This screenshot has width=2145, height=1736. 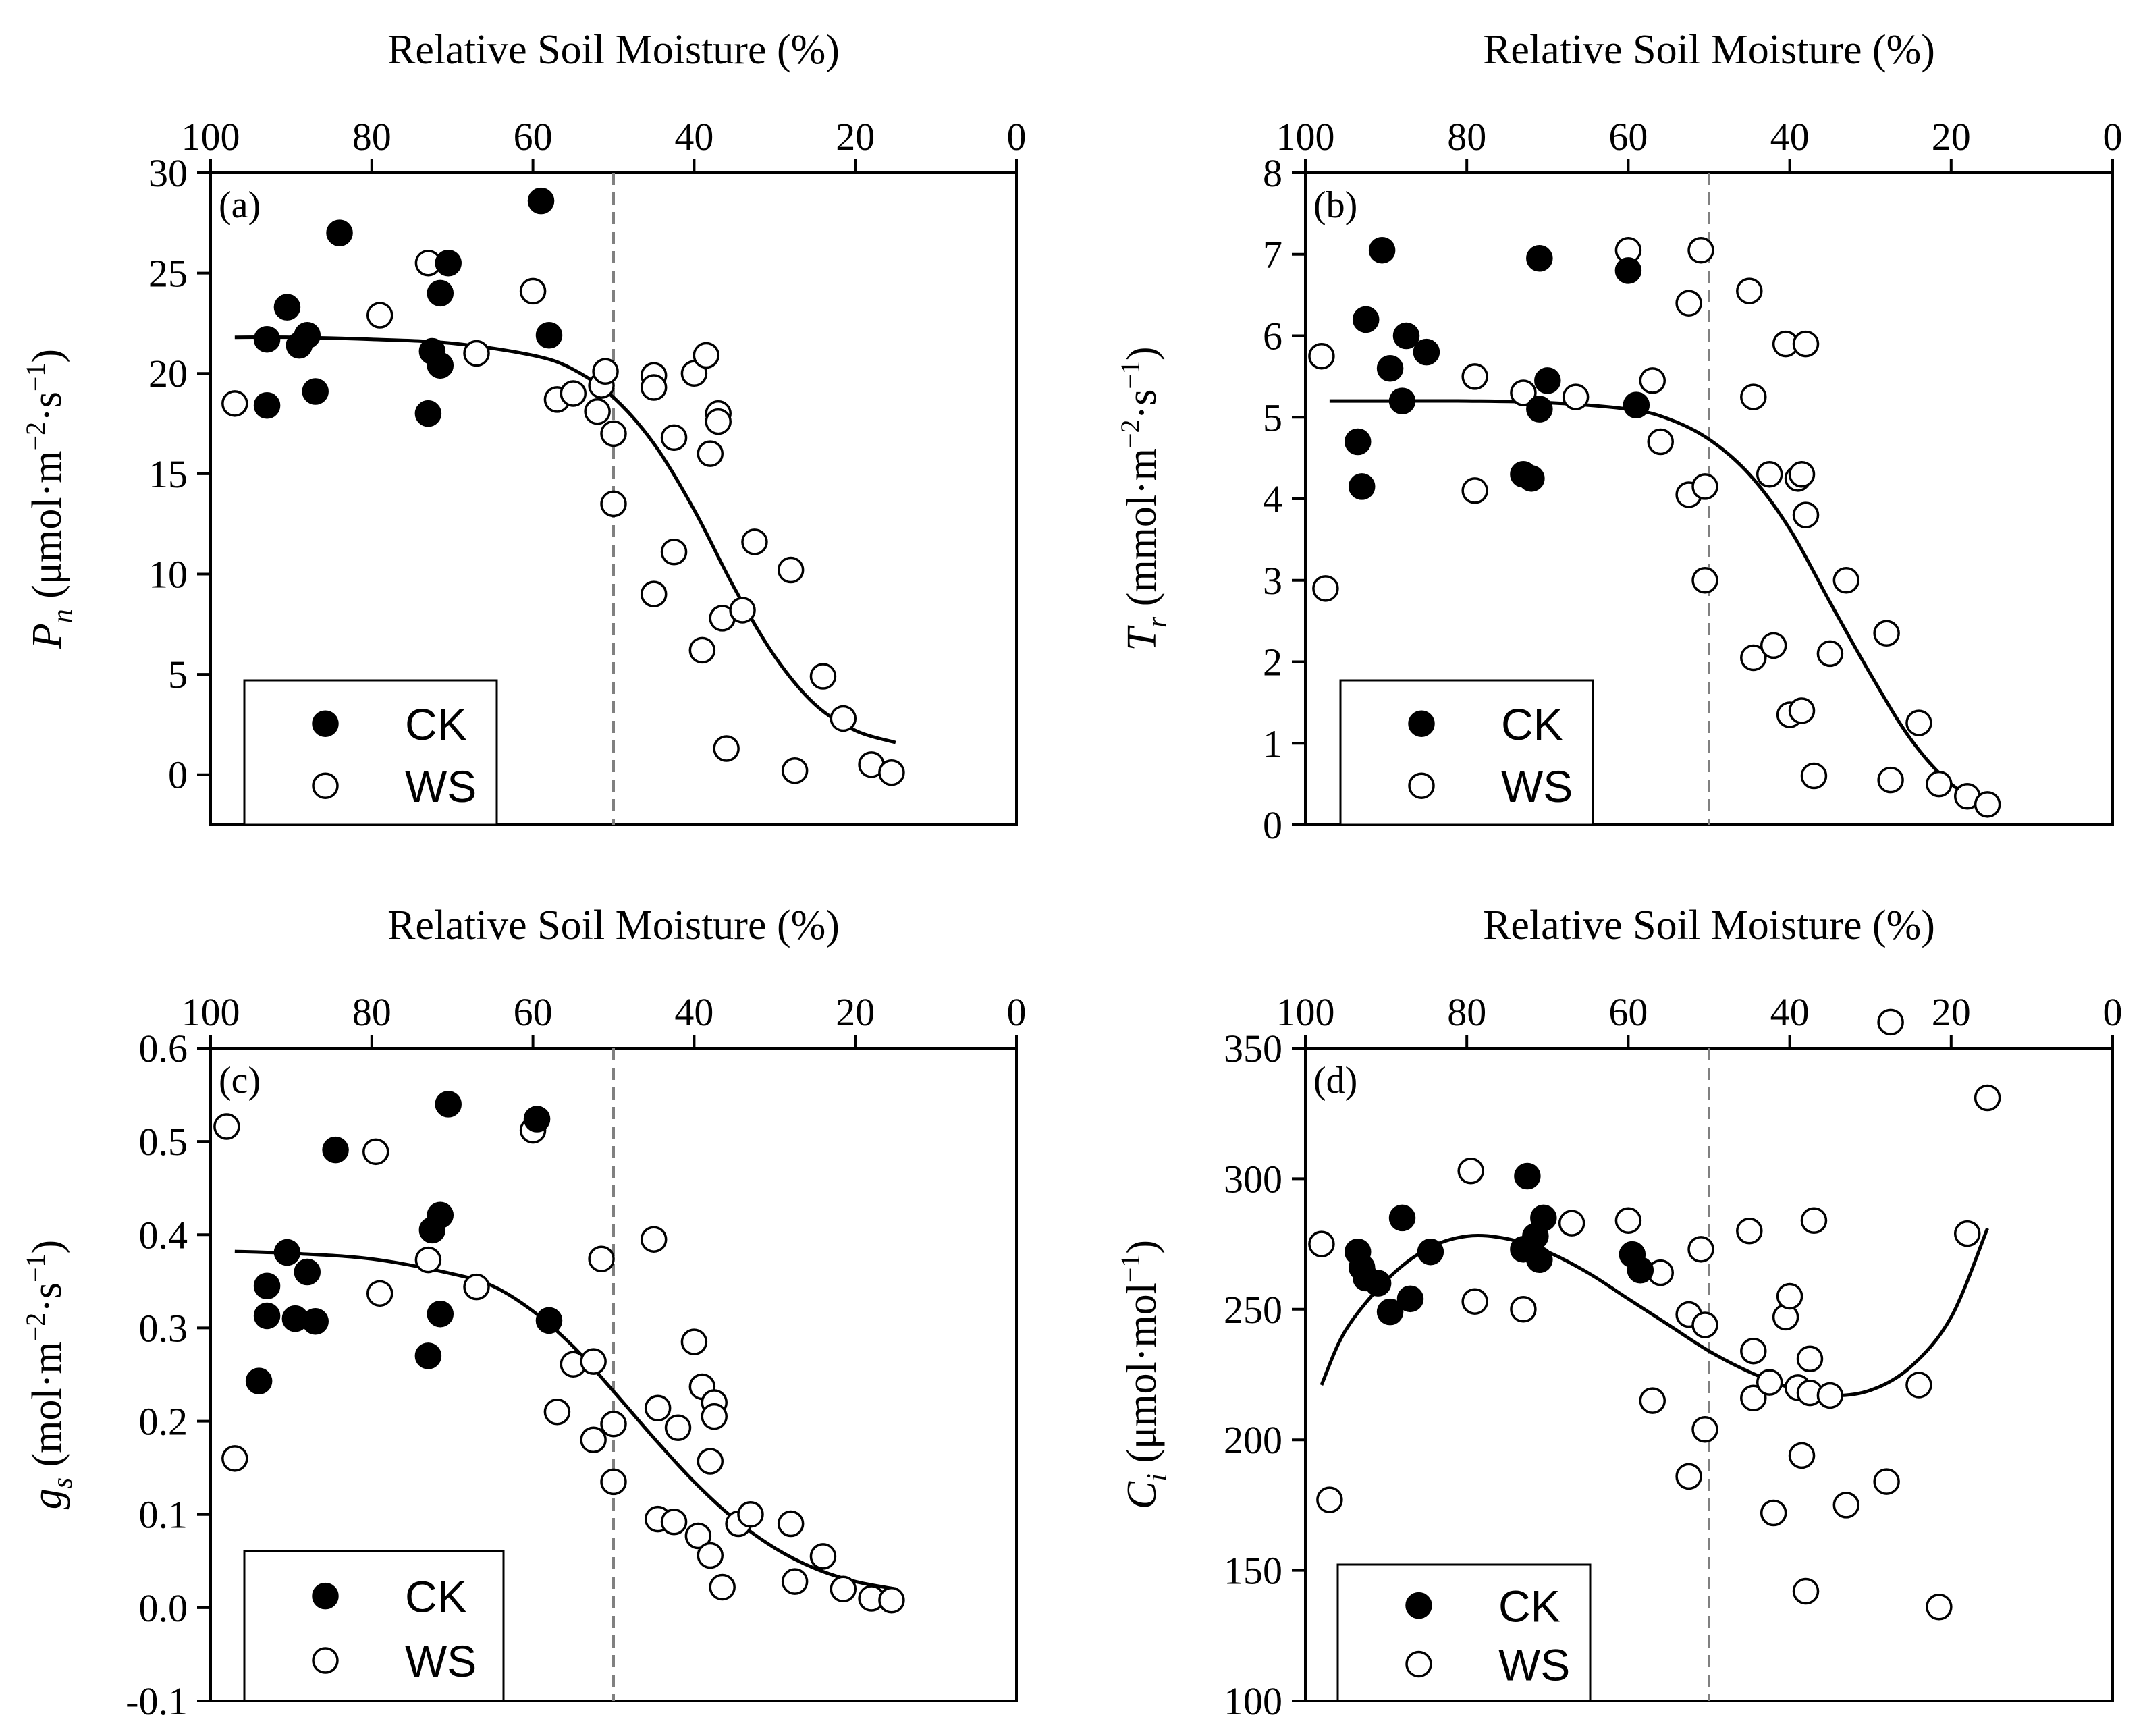 What do you see at coordinates (1142, 638) in the screenshot?
I see `y-axis-symbol: T` at bounding box center [1142, 638].